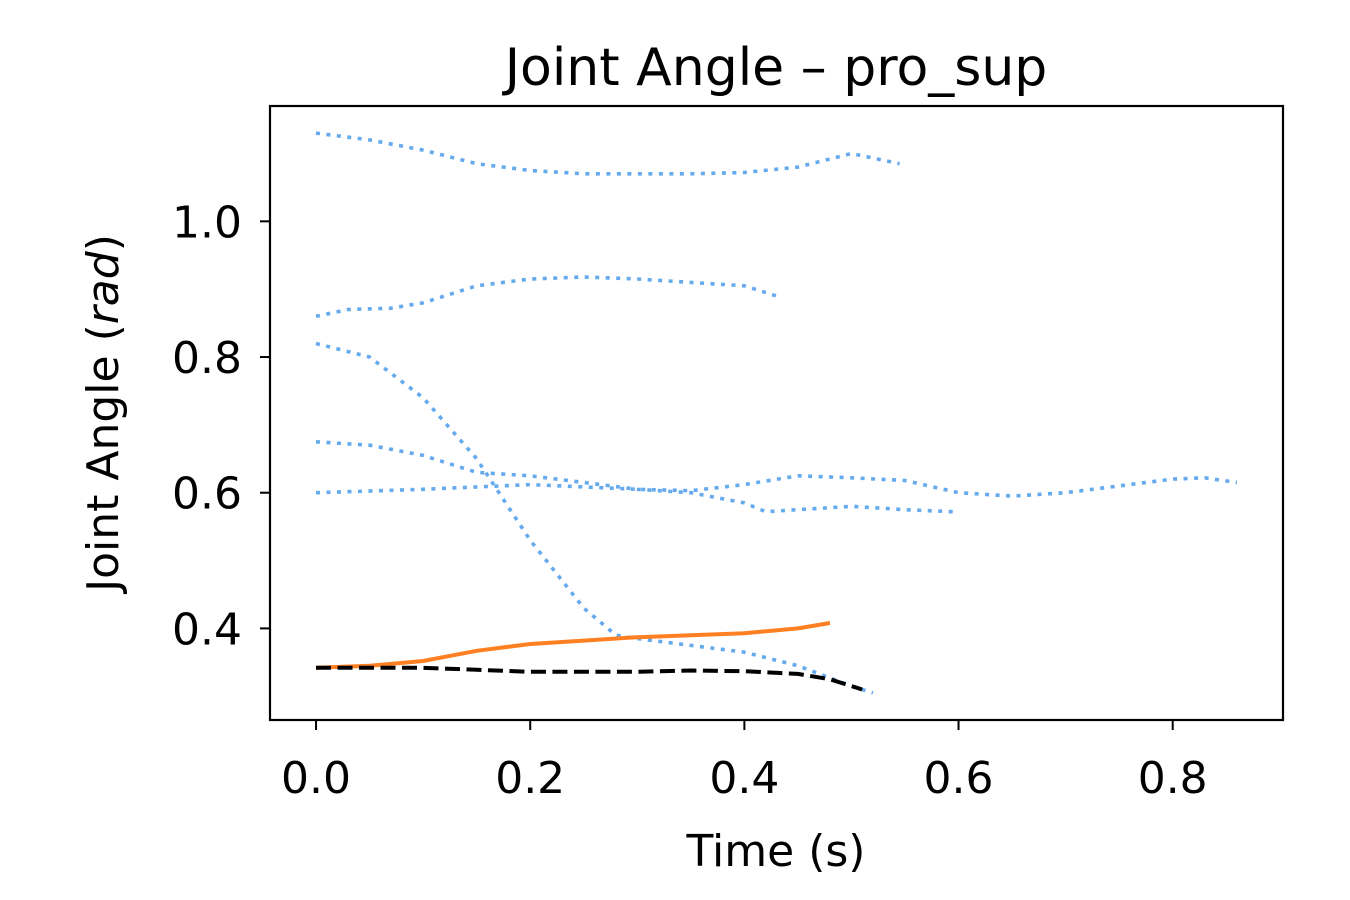  I want to click on x-tick-label: 0.0, so click(316, 778).